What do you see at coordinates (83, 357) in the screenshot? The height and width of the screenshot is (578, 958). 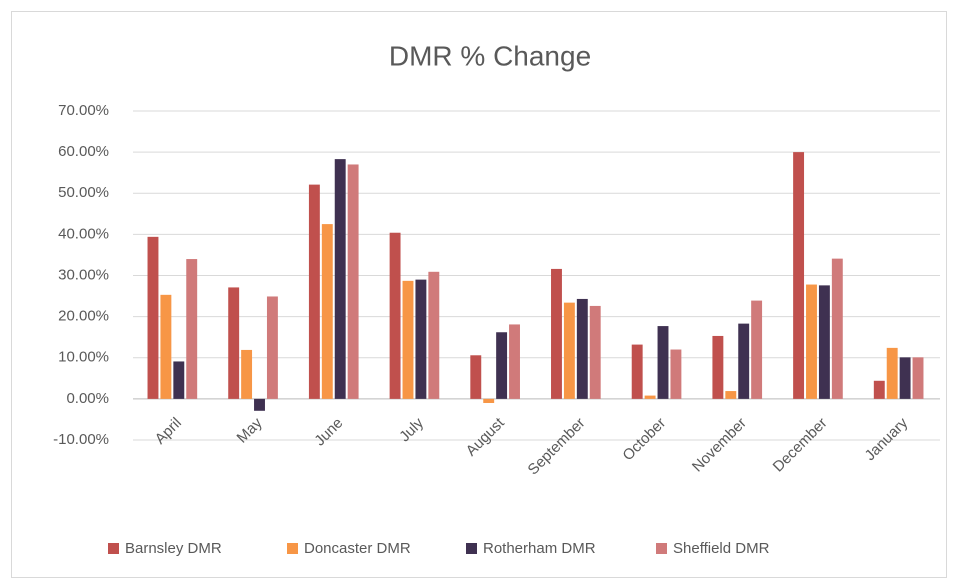 I see `y-tick-label: 10.00%` at bounding box center [83, 357].